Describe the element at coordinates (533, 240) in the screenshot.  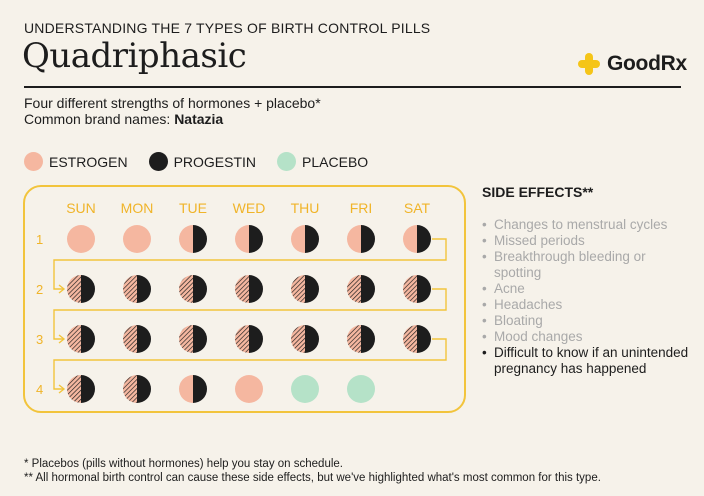
I see `side-effect-item: • Missed periods` at that location.